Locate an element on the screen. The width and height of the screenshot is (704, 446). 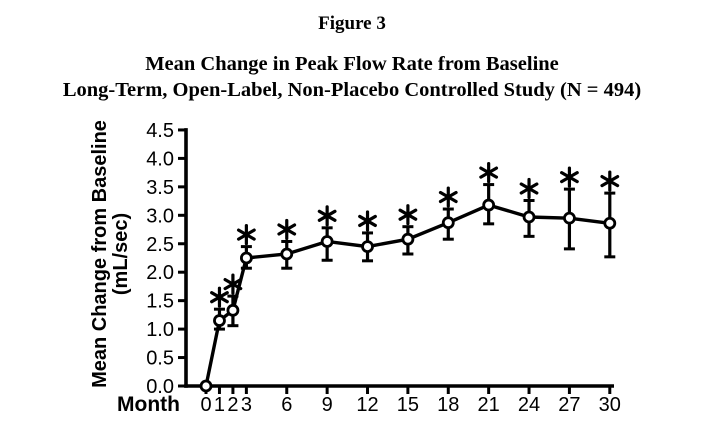
x-tick-label: 12 is located at coordinates (367, 405).